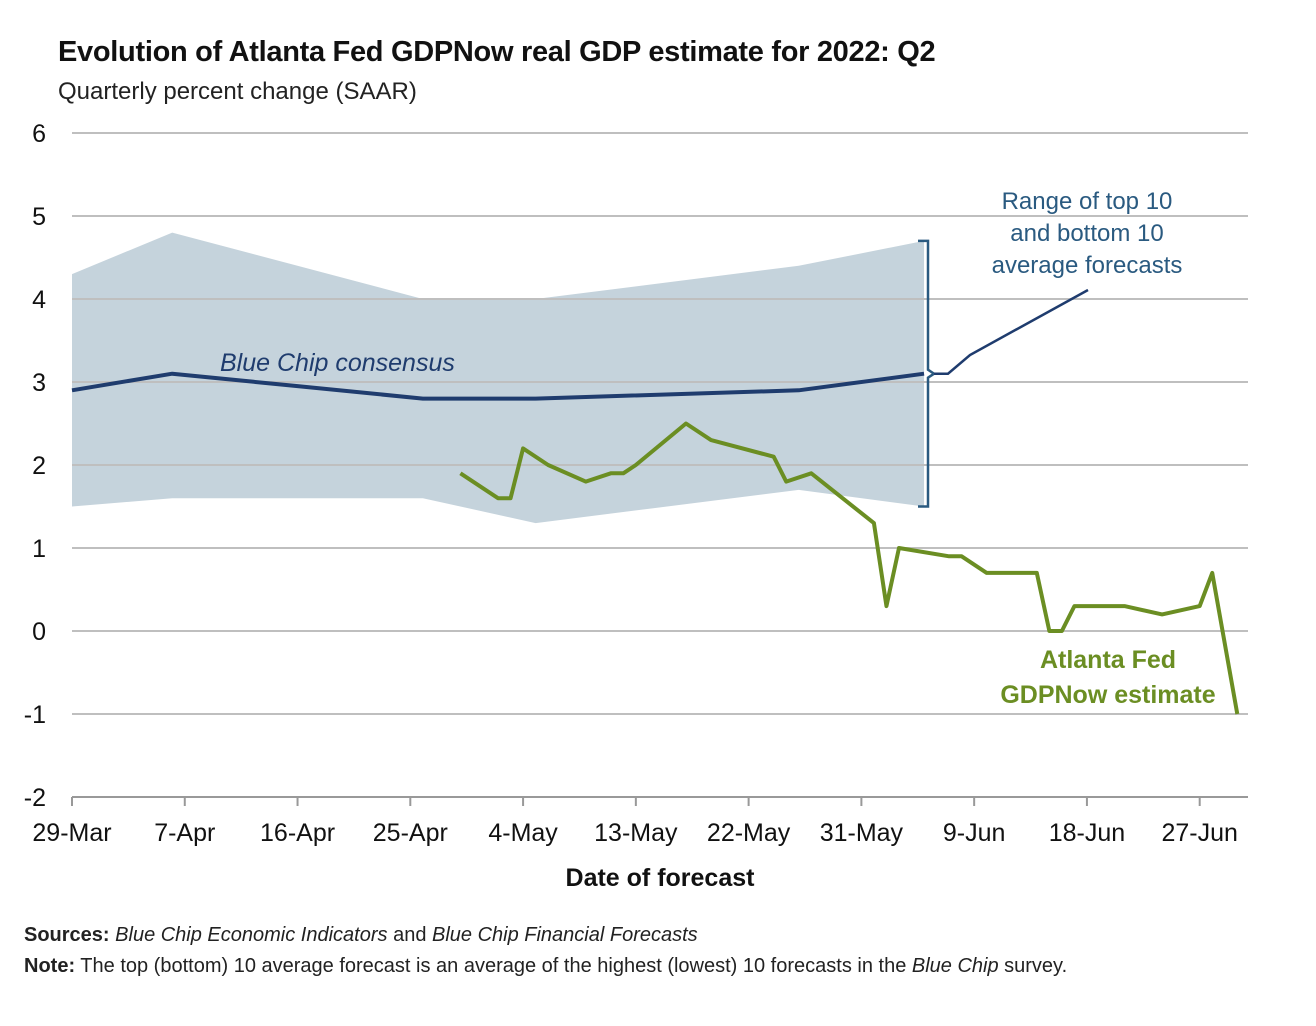  Describe the element at coordinates (71, 833) in the screenshot. I see `x-tick-label: 29-Mar` at that location.